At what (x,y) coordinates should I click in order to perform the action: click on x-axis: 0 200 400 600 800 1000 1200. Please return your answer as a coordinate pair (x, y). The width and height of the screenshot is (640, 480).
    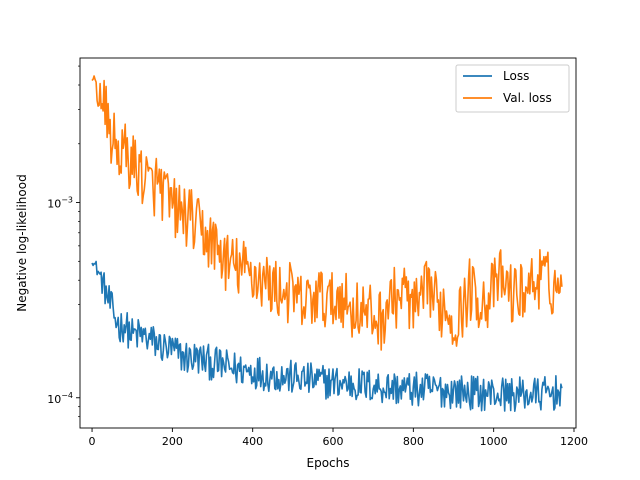
    Looking at the image, I should click on (338, 438).